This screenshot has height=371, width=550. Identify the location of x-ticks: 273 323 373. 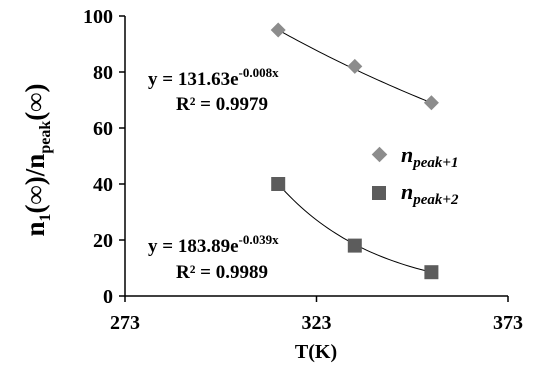
(316, 315).